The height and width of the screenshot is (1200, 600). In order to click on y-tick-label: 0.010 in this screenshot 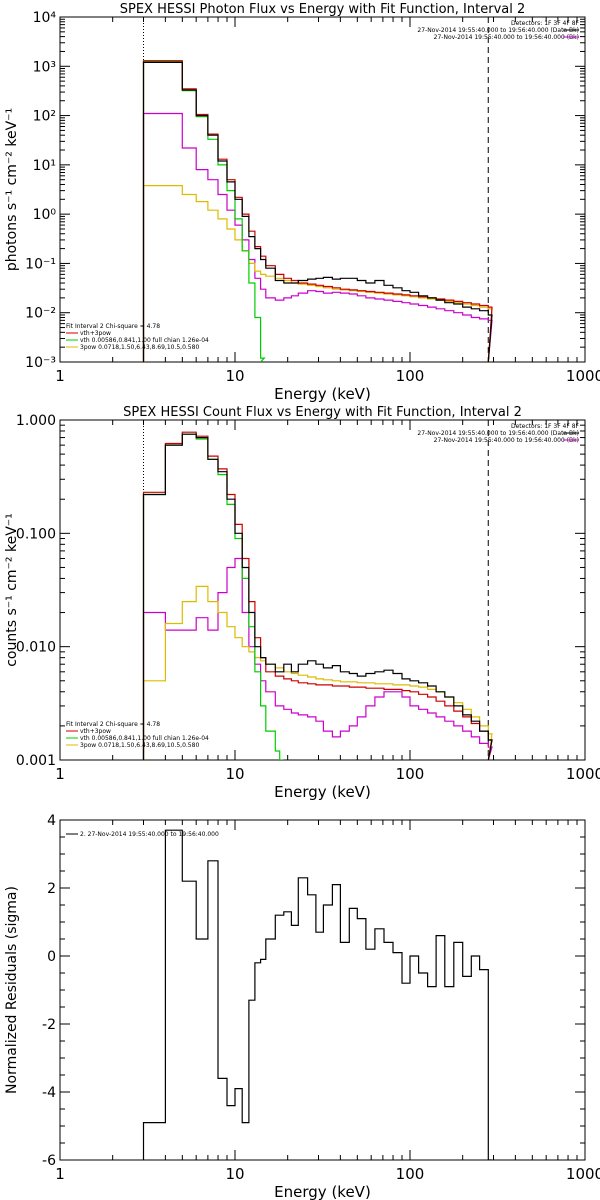, I will do `click(36, 648)`.